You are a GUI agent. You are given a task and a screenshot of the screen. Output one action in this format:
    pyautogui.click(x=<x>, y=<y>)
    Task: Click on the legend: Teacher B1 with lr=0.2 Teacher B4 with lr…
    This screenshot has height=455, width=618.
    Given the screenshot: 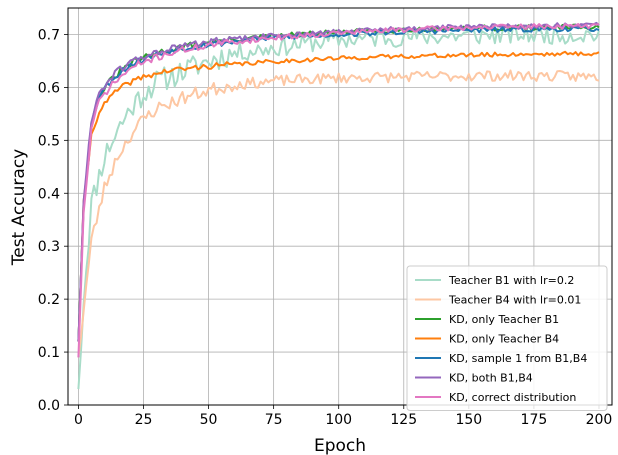 What is the action you would take?
    pyautogui.click(x=507, y=338)
    